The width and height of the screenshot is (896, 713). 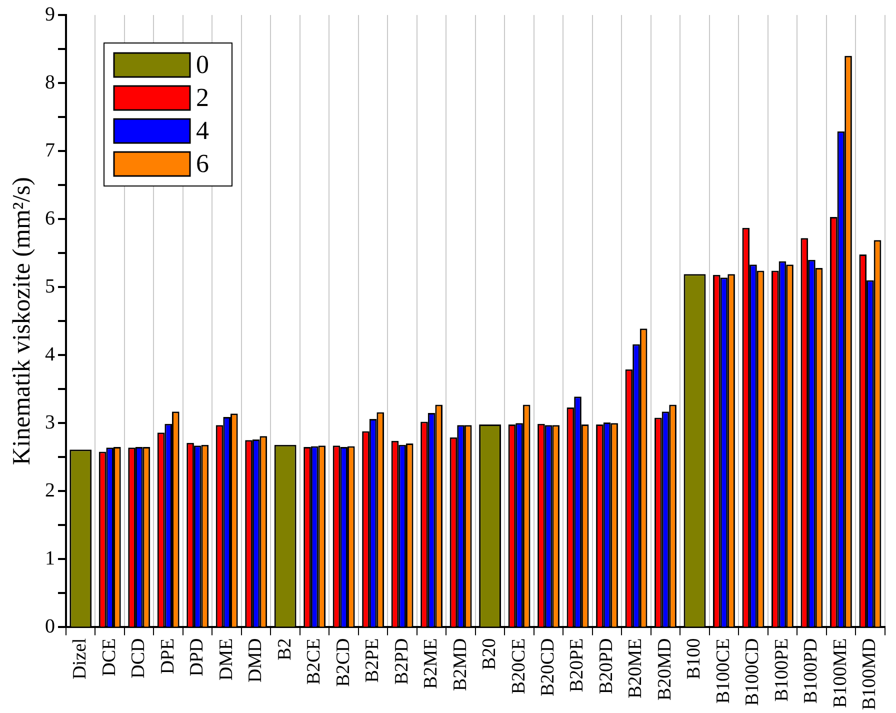 What do you see at coordinates (869, 674) in the screenshot?
I see `x-tick-label: B100MD` at bounding box center [869, 674].